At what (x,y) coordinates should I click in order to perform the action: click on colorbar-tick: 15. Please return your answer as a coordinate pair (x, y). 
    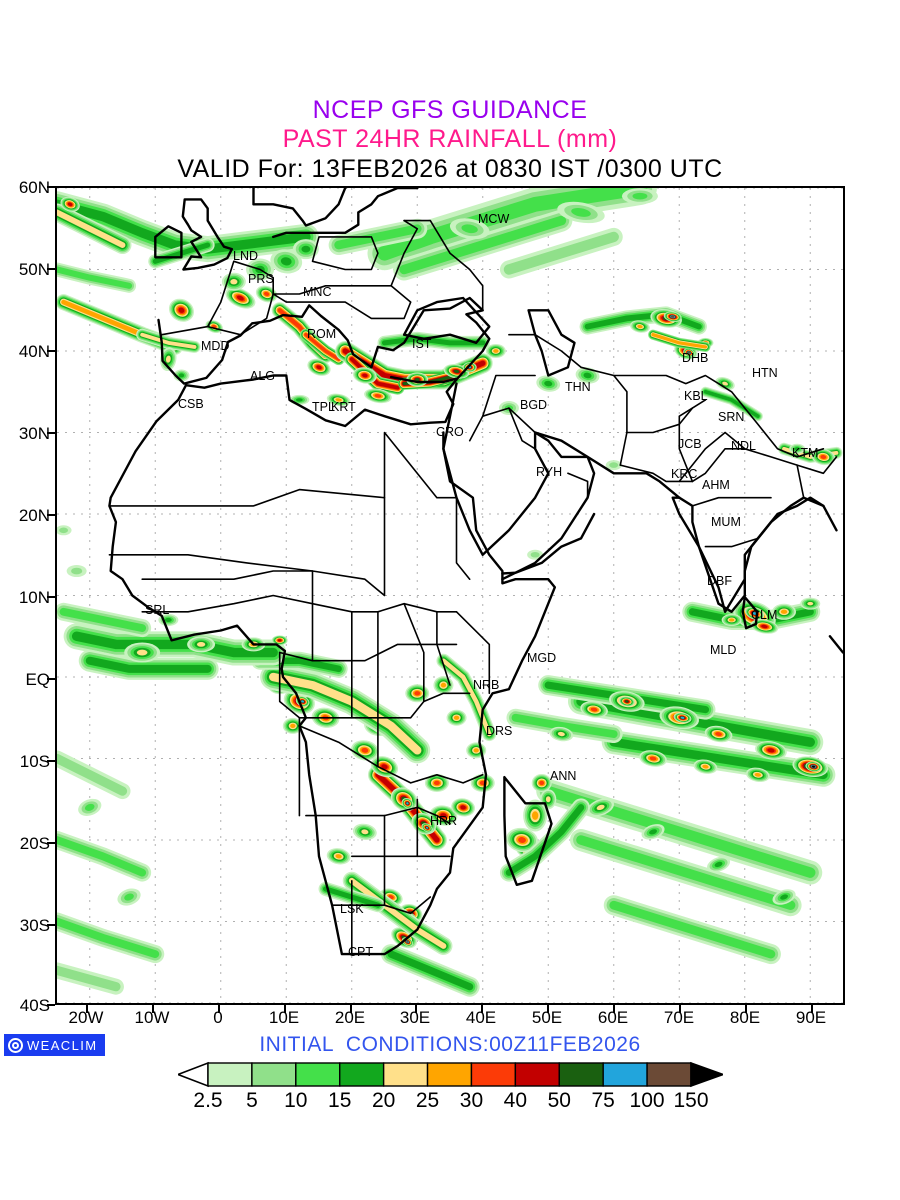
    Looking at the image, I should click on (340, 1100).